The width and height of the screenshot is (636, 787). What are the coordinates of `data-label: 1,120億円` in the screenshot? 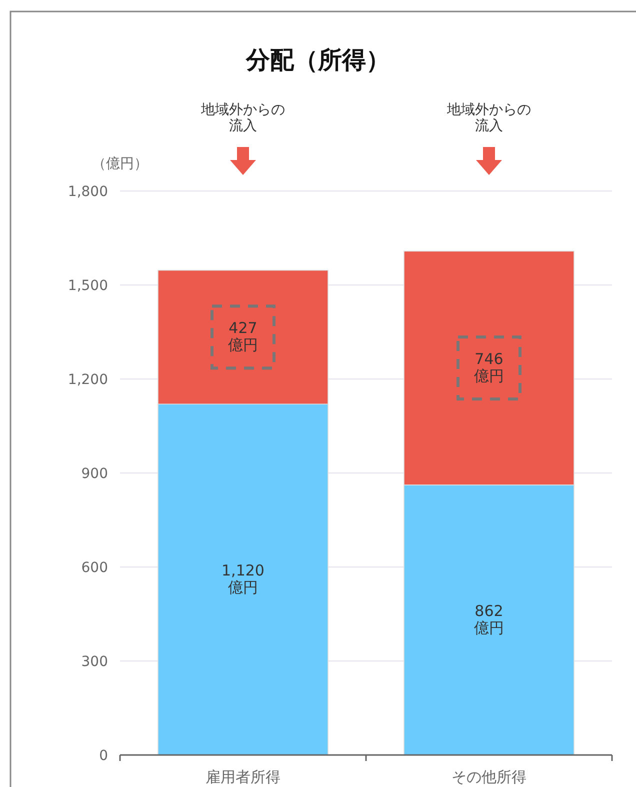 It's located at (243, 579).